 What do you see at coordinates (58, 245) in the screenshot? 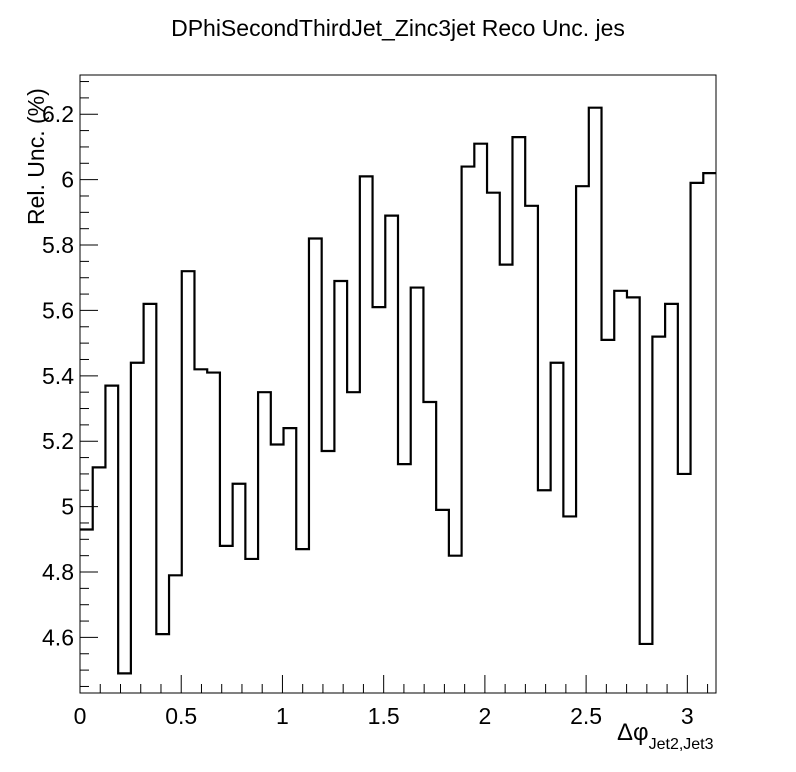
I see `y-tick-label: 5.8` at bounding box center [58, 245].